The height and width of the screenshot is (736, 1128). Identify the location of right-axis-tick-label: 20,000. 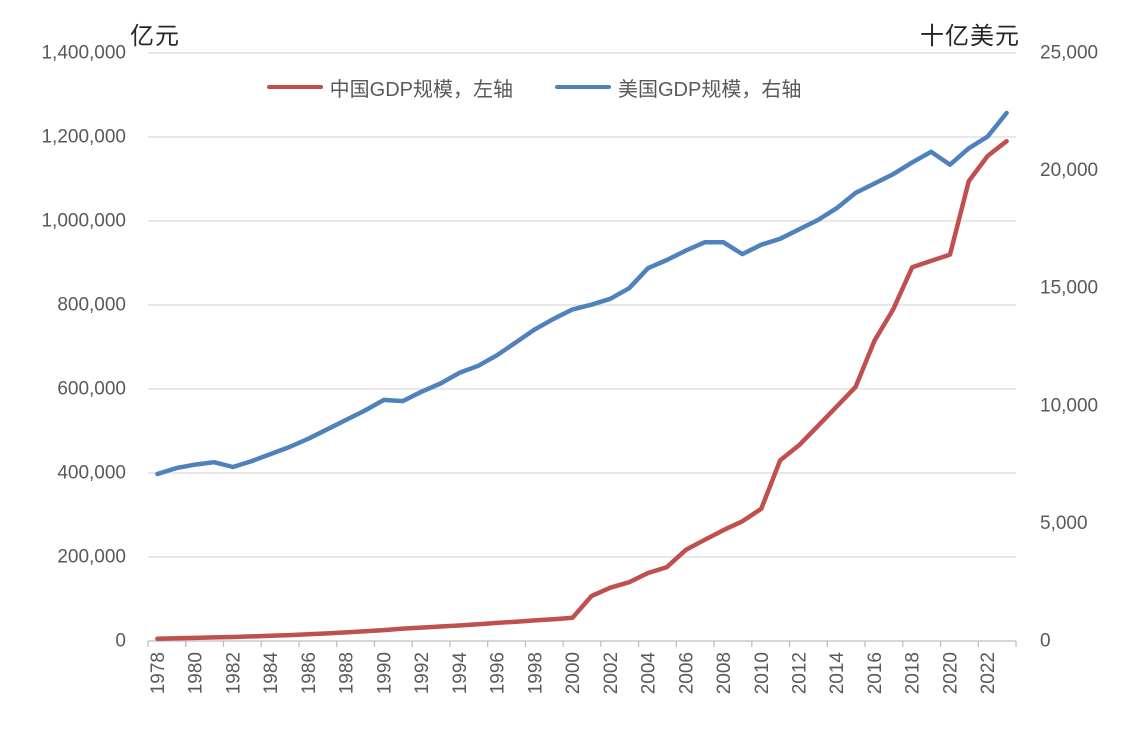
(1069, 170).